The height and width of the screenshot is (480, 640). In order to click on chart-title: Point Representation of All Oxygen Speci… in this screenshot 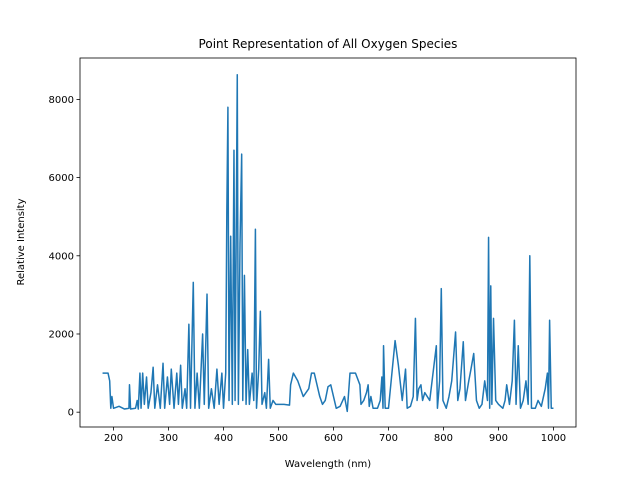, I will do `click(328, 44)`.